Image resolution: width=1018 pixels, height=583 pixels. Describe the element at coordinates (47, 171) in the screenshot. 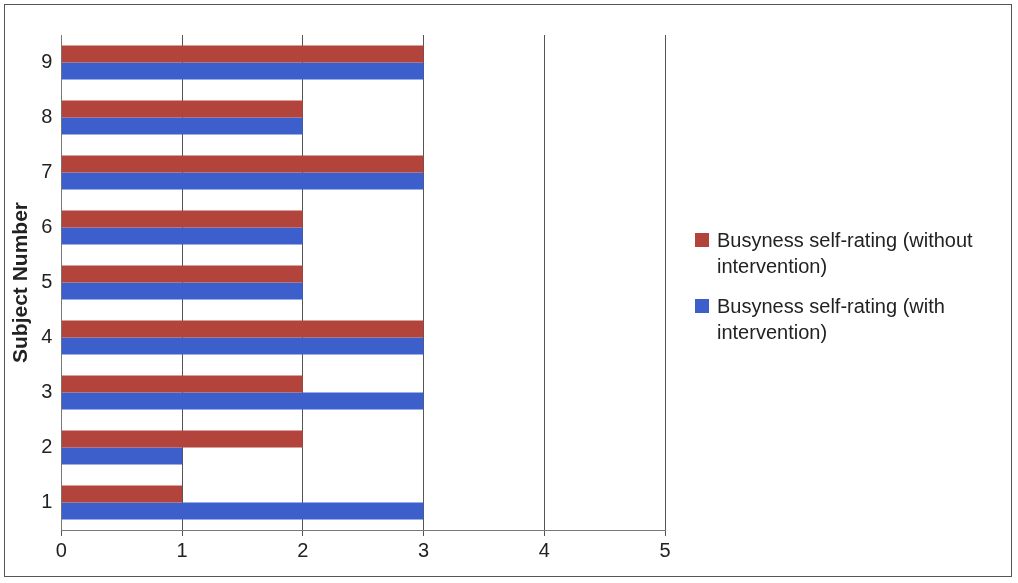

I see `y-tick-label: 7` at that location.